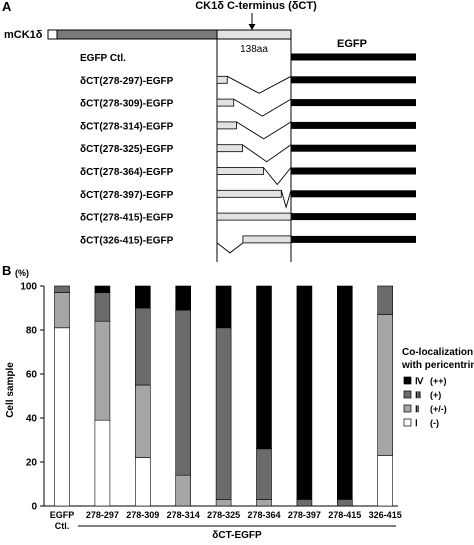  Describe the element at coordinates (263, 515) in the screenshot. I see `x-tick-label: 278-364` at that location.